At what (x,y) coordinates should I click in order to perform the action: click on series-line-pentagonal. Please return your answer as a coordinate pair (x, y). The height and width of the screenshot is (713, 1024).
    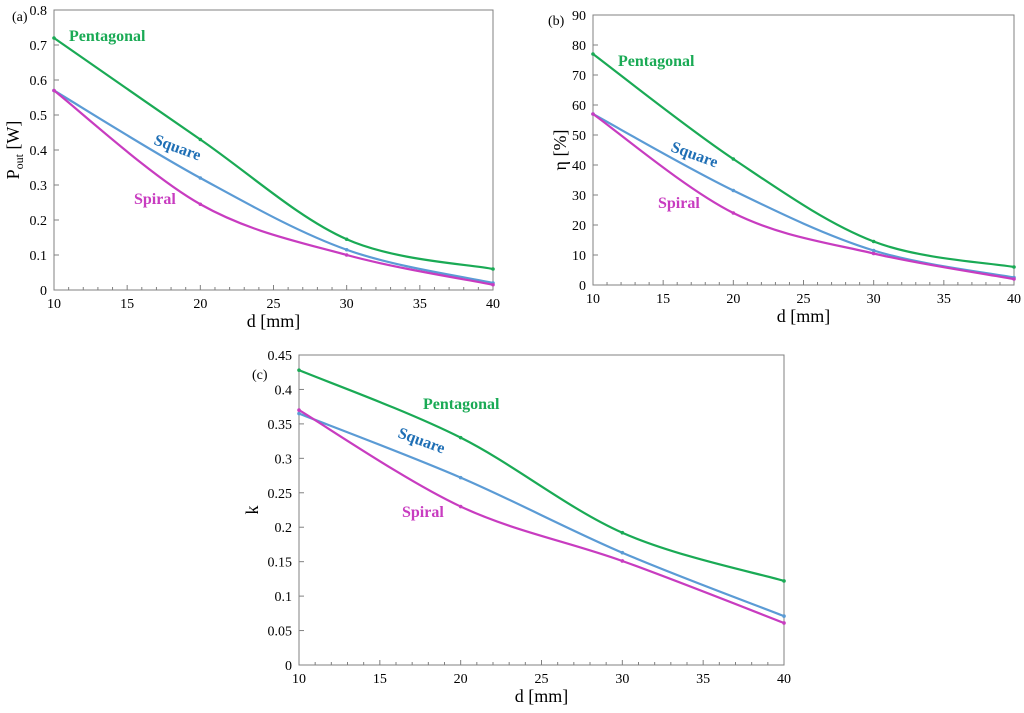
    Looking at the image, I should click on (541, 476).